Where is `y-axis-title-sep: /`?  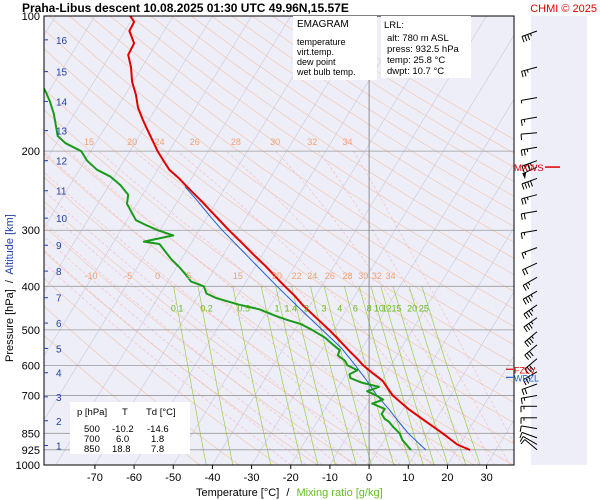 y-axis-title-sep: / is located at coordinates (10, 281).